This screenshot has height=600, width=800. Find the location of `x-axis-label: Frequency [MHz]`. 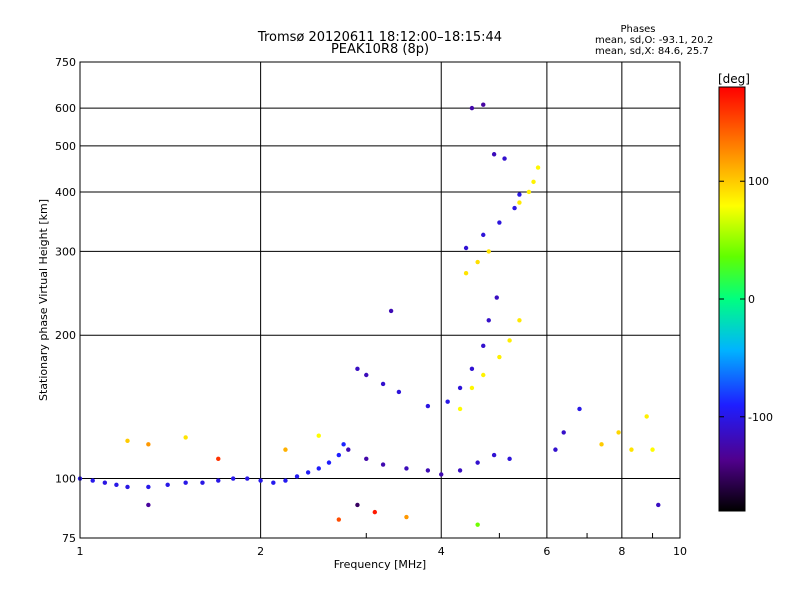

x-axis-label: Frequency [MHz] is located at coordinates (380, 564).